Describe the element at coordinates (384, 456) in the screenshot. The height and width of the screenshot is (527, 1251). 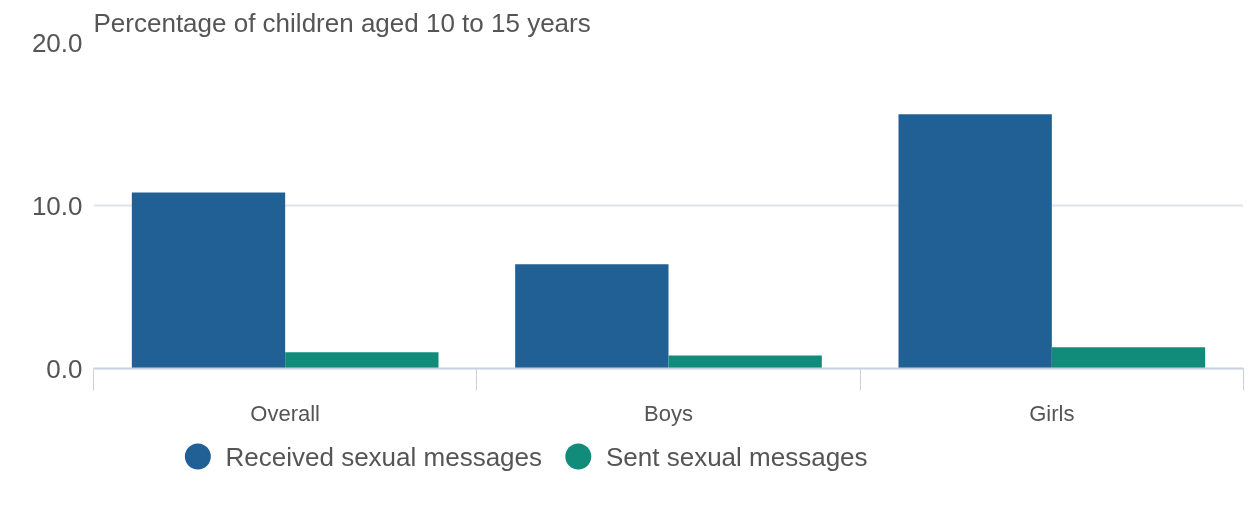
I see `legend-label: Received sexual messages` at that location.